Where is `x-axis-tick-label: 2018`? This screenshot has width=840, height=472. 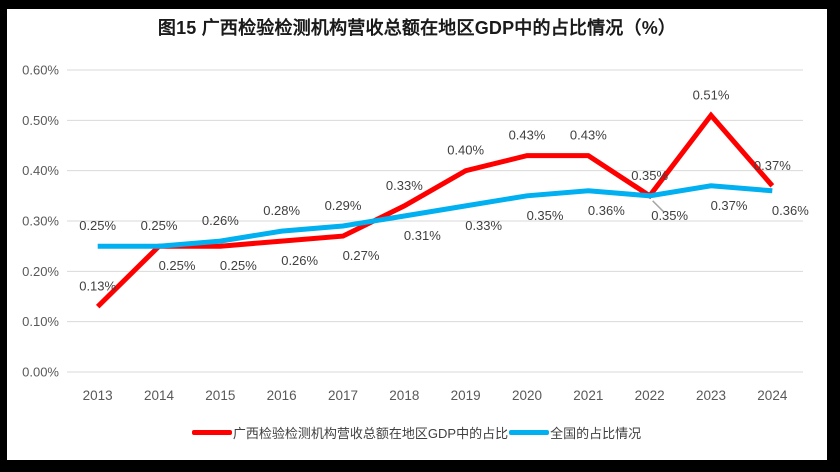
x-axis-tick-label: 2018 is located at coordinates (404, 395).